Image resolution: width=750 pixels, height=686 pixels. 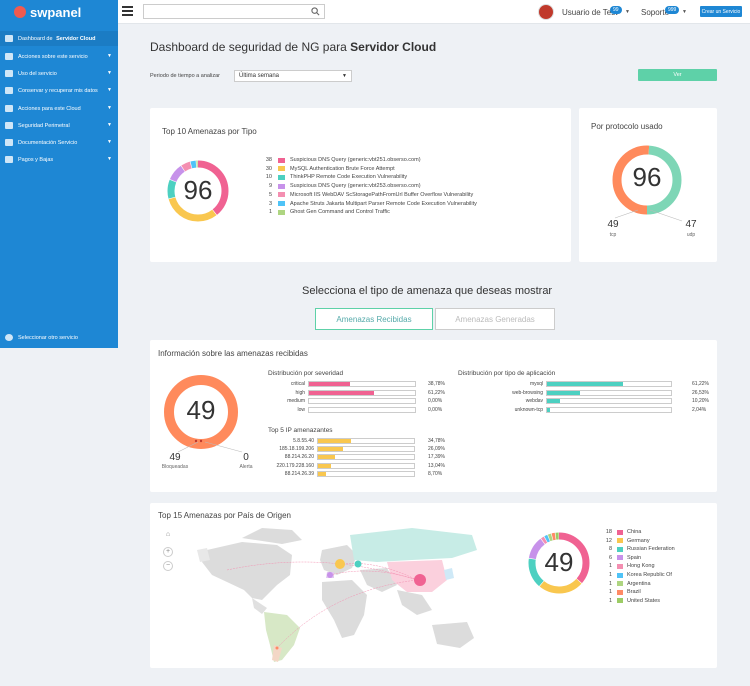 What do you see at coordinates (36, 159) in the screenshot?
I see `sidebar-item-label: Pagos y Bajas` at bounding box center [36, 159].